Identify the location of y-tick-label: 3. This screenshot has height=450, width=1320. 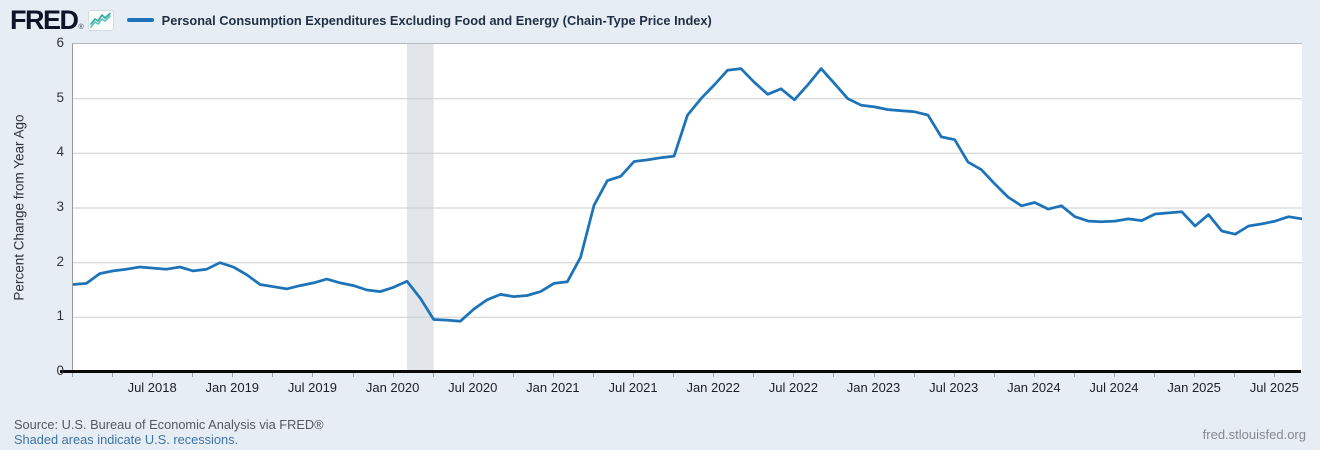
(60, 206).